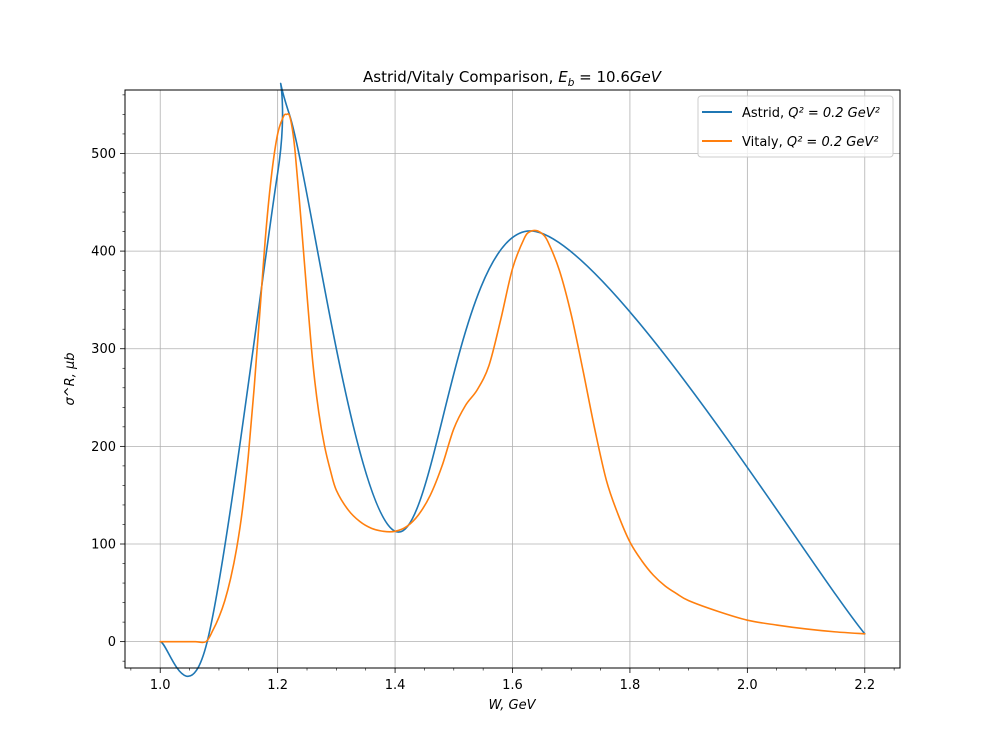 The height and width of the screenshot is (750, 1000). What do you see at coordinates (70, 379) in the screenshot?
I see `y-axis-label: σ^R, μb` at bounding box center [70, 379].